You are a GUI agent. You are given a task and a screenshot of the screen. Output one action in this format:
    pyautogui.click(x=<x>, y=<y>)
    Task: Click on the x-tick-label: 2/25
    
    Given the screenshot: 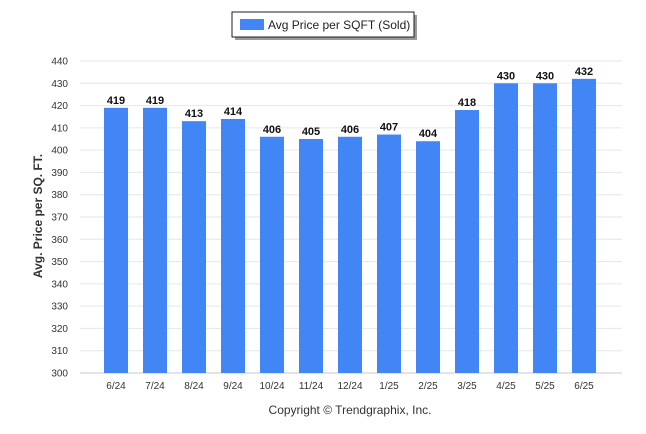 What is the action you would take?
    pyautogui.click(x=428, y=386)
    